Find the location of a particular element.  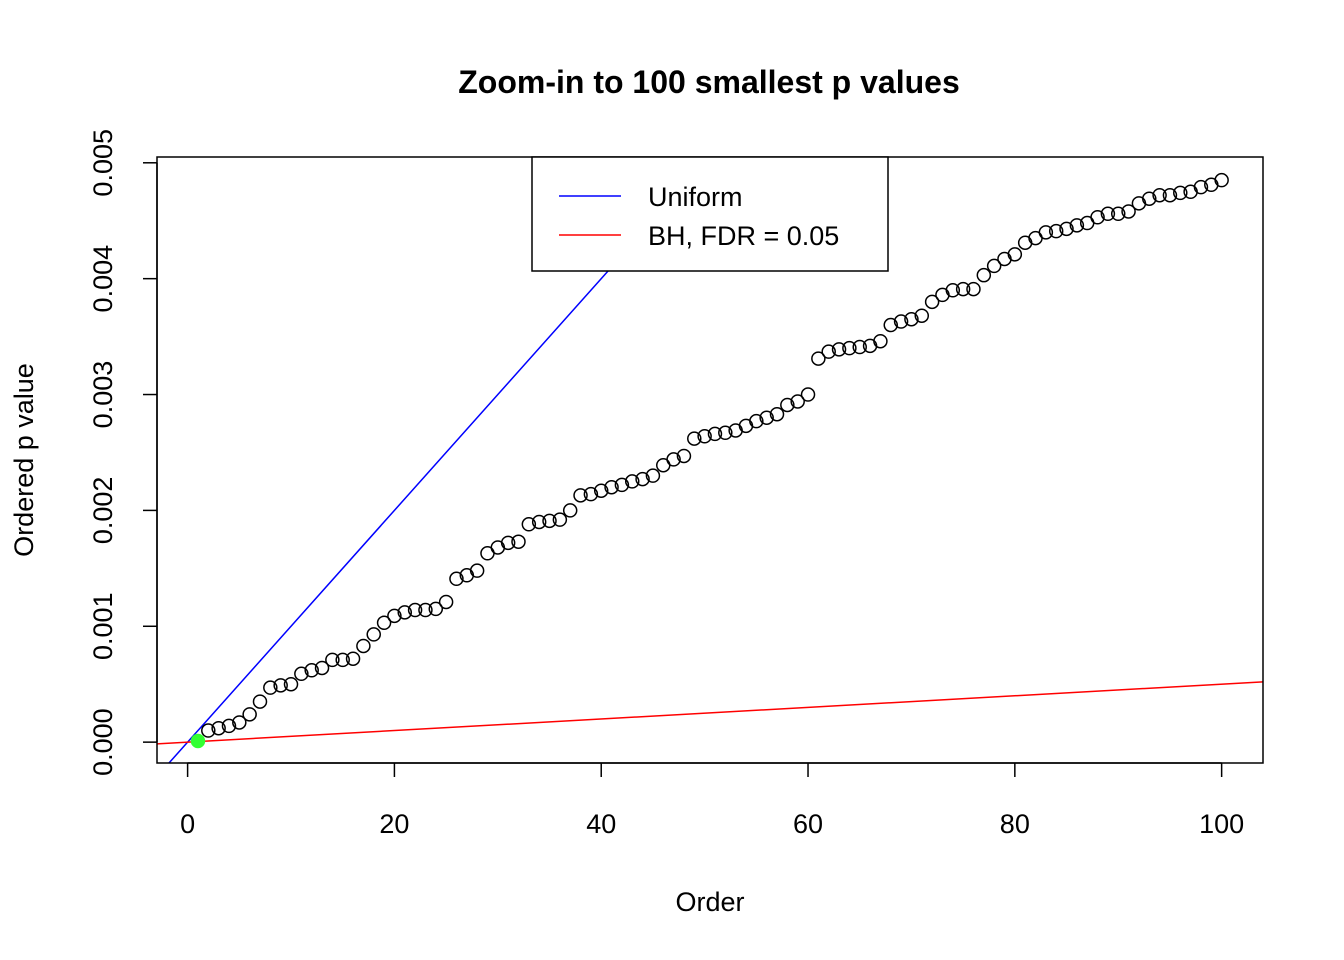

legend: Uniform BH, FDR = 0.05 is located at coordinates (710, 214).